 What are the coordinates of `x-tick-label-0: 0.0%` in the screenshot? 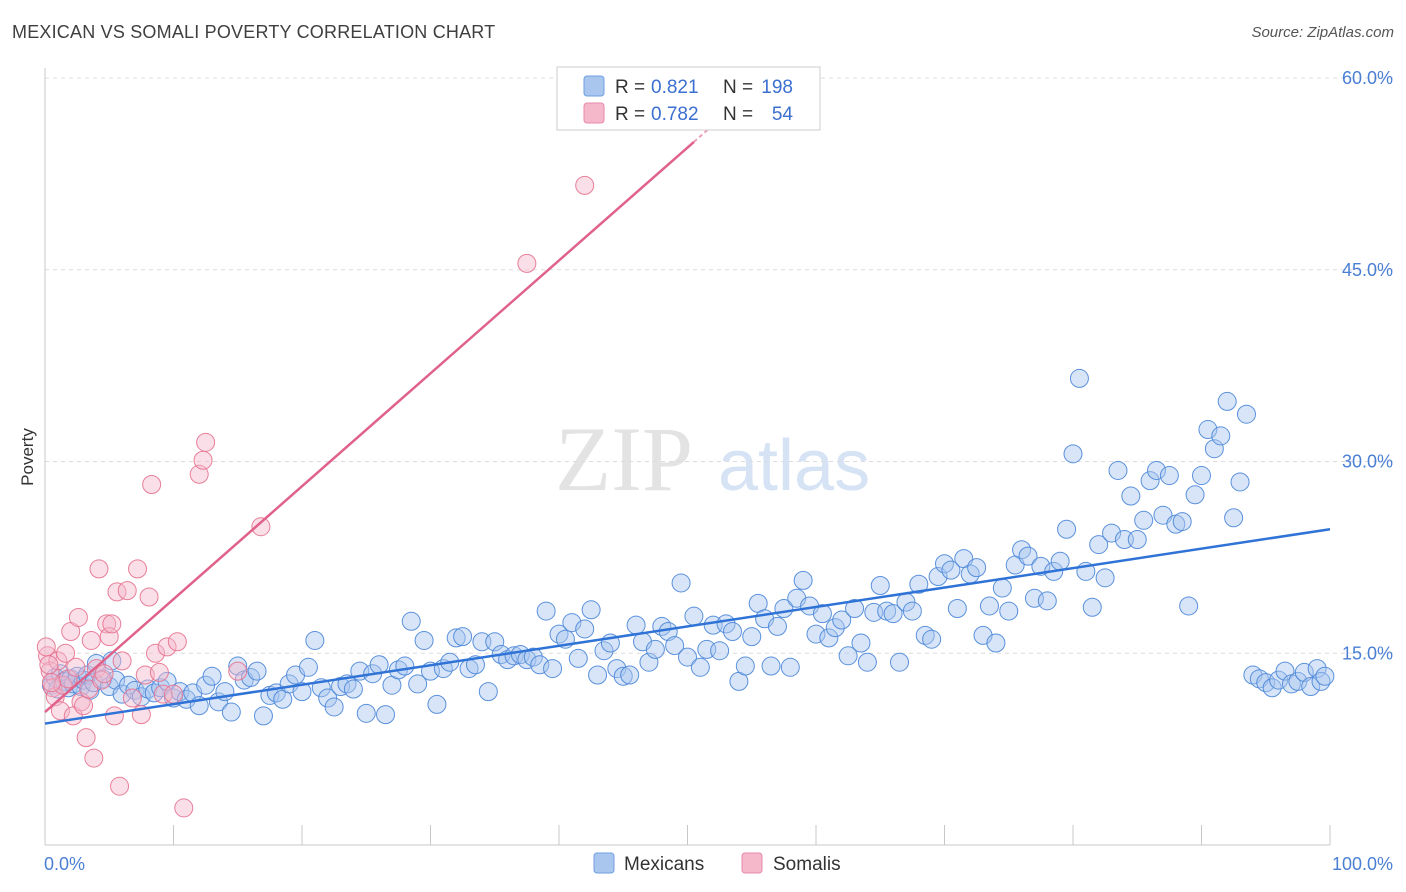 It's located at (64, 864).